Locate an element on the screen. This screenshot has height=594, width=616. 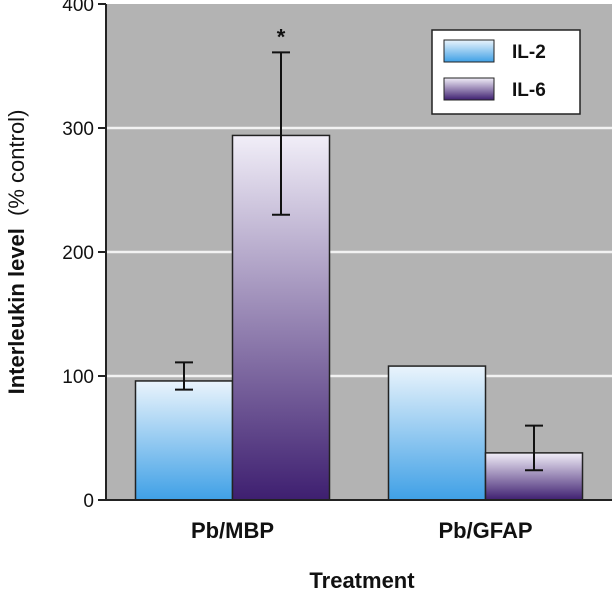
y-tick-label: 100 is located at coordinates (78, 377).